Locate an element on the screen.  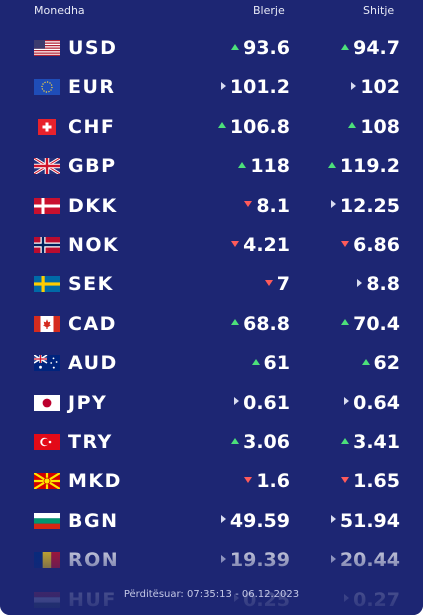
currency-code: EUR is located at coordinates (92, 87).